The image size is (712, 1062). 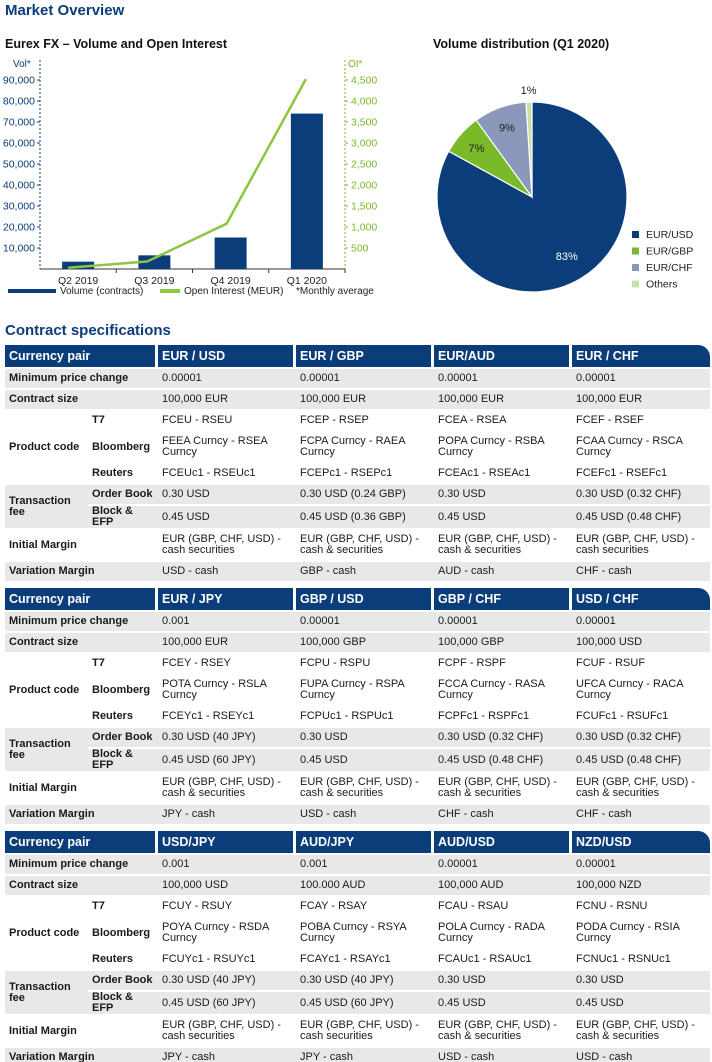 I want to click on variation-margin-label: Variation Margin, so click(x=81, y=1055).